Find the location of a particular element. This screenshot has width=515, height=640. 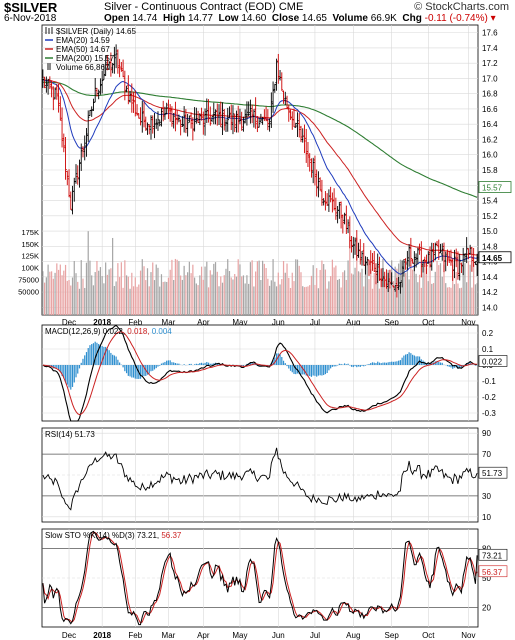

macd-panel-frame is located at coordinates (260, 373).